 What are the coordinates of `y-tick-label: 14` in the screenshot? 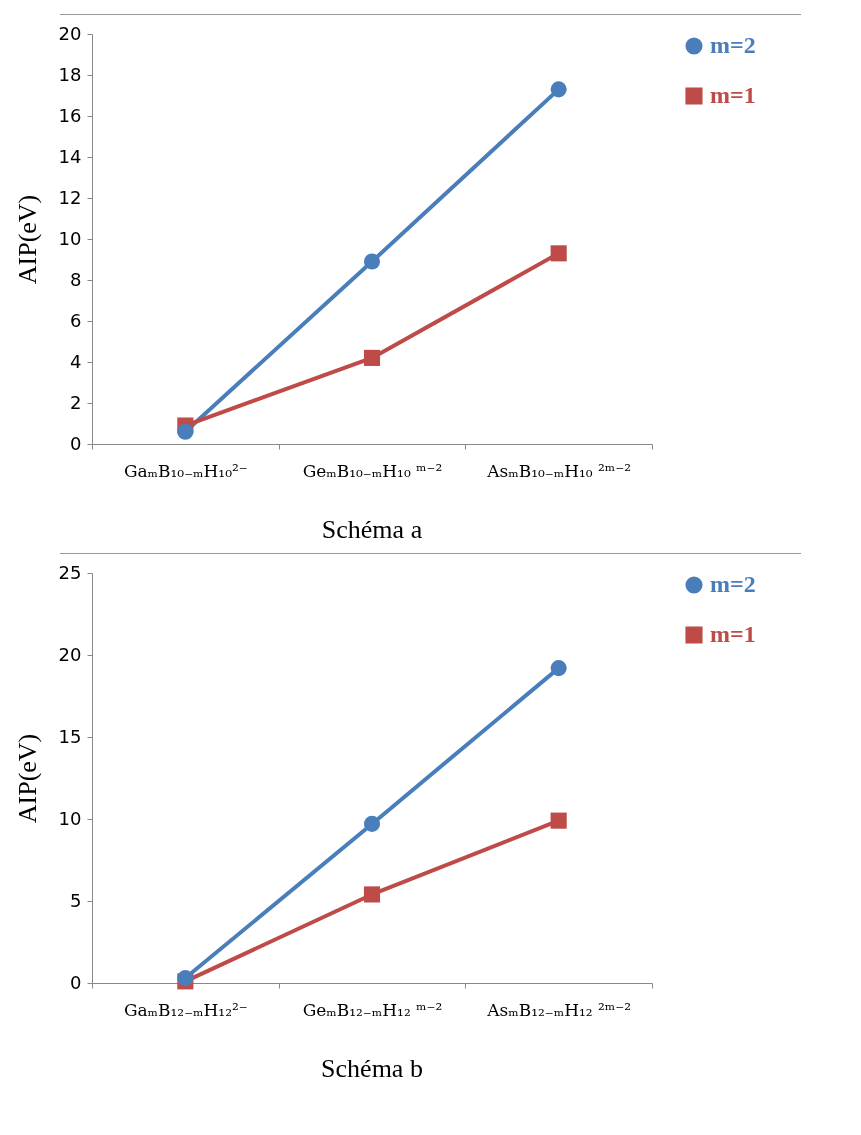 It's located at (70, 156).